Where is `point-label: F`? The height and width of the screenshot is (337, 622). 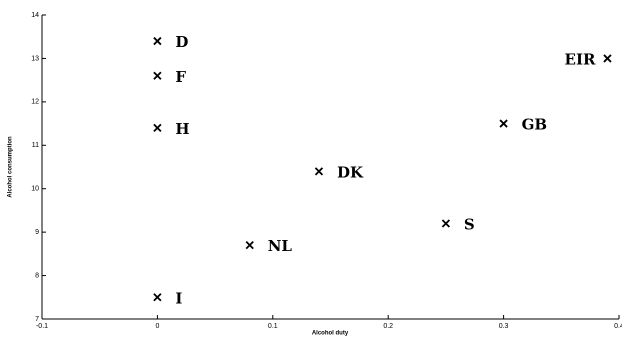 point-label: F is located at coordinates (180, 77).